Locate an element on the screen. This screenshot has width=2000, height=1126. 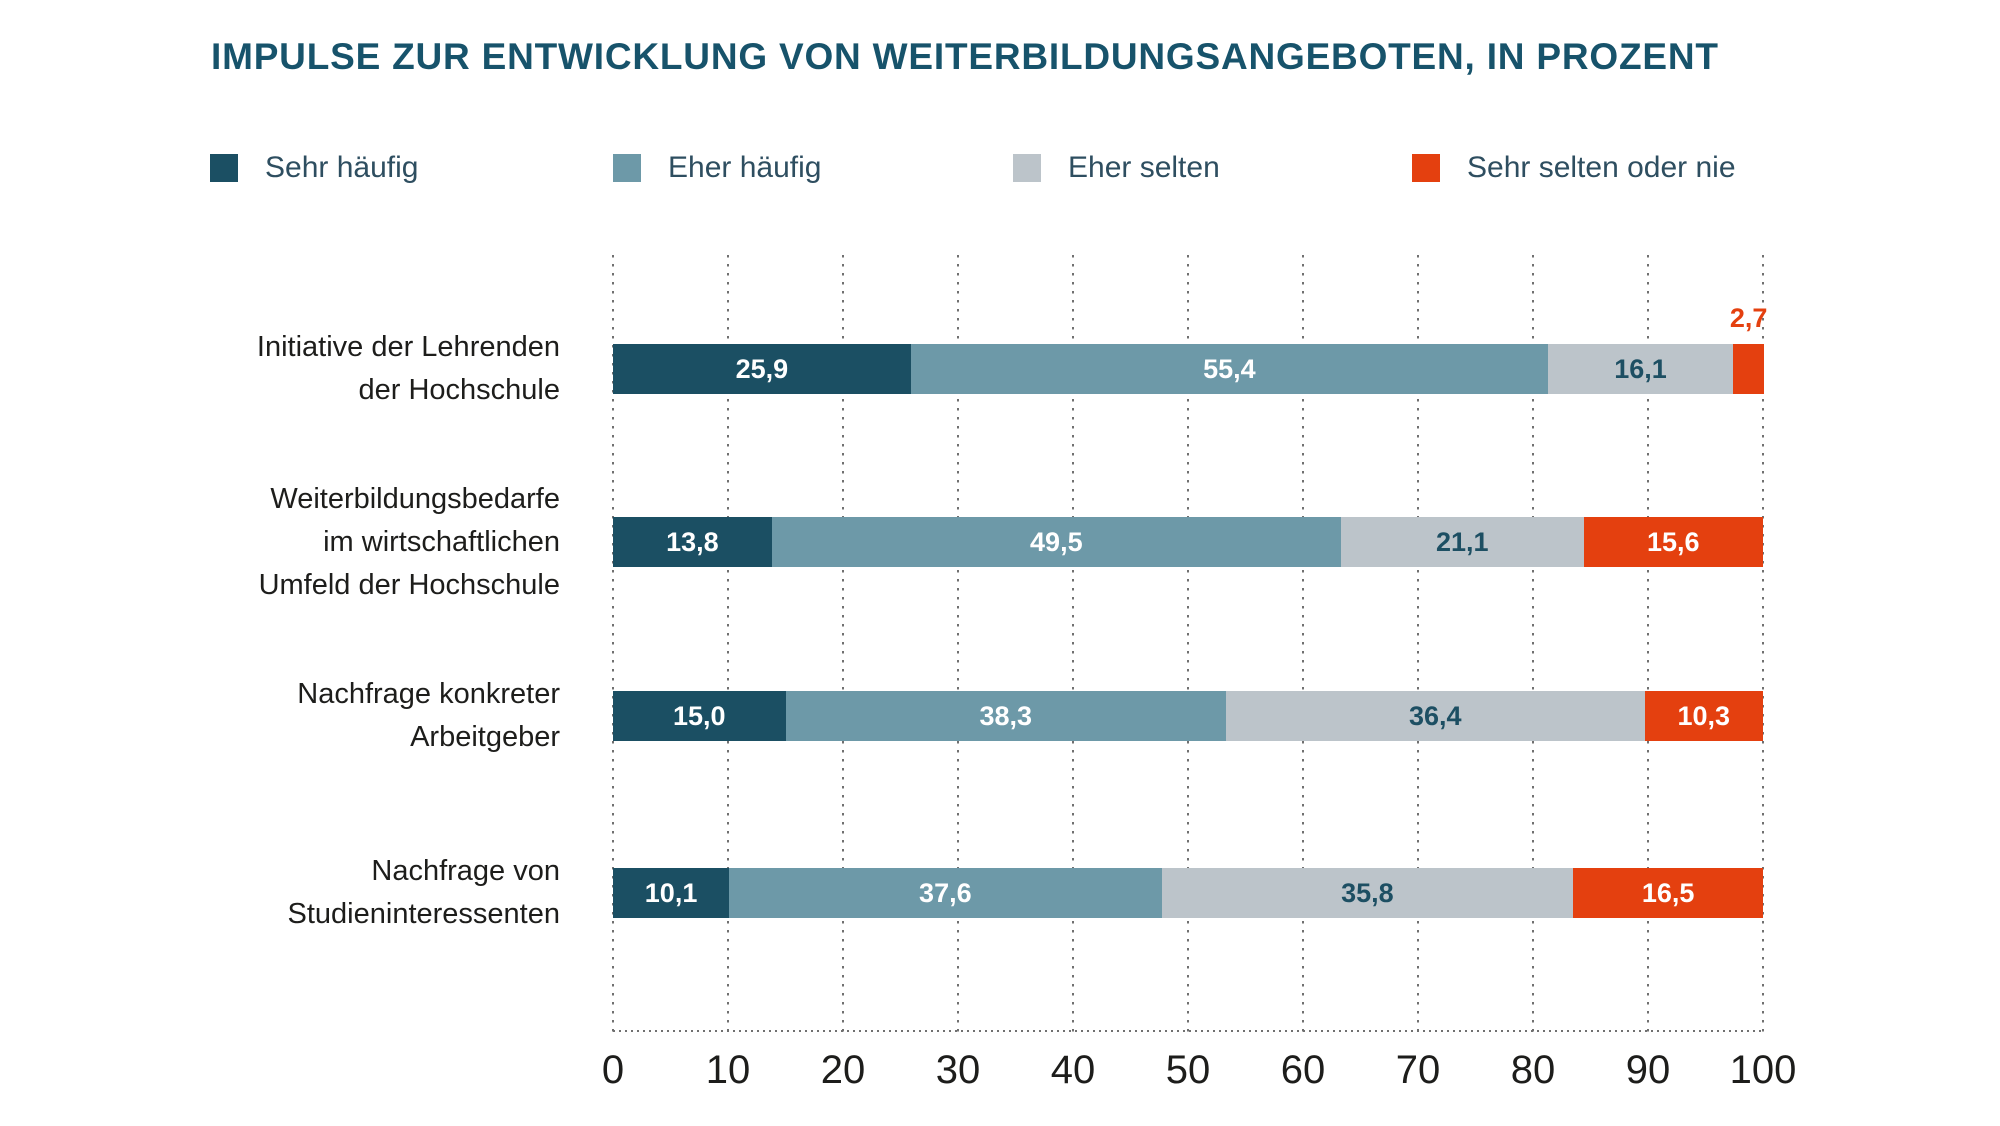
bar-segment: 35,8 is located at coordinates (1367, 893).